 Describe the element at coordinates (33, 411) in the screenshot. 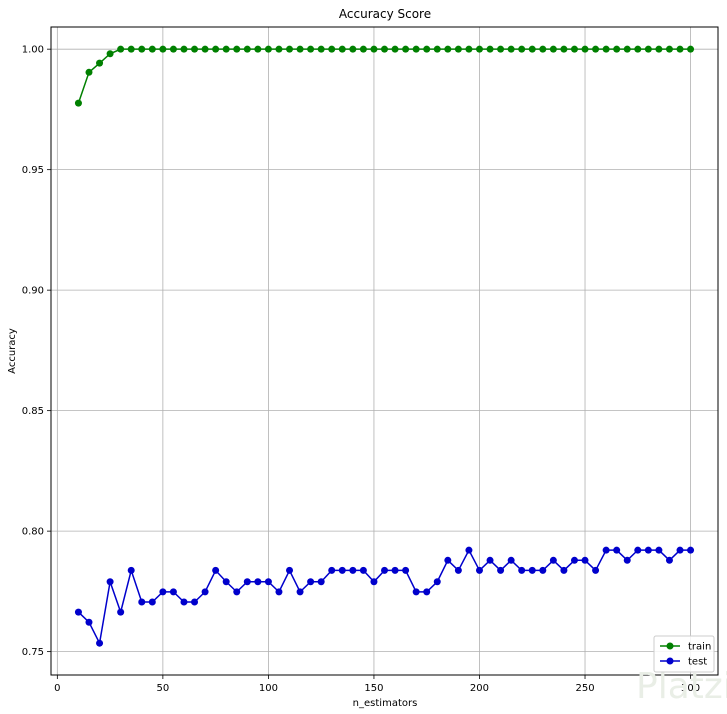

I see `y-tick-label: 0.85` at that location.